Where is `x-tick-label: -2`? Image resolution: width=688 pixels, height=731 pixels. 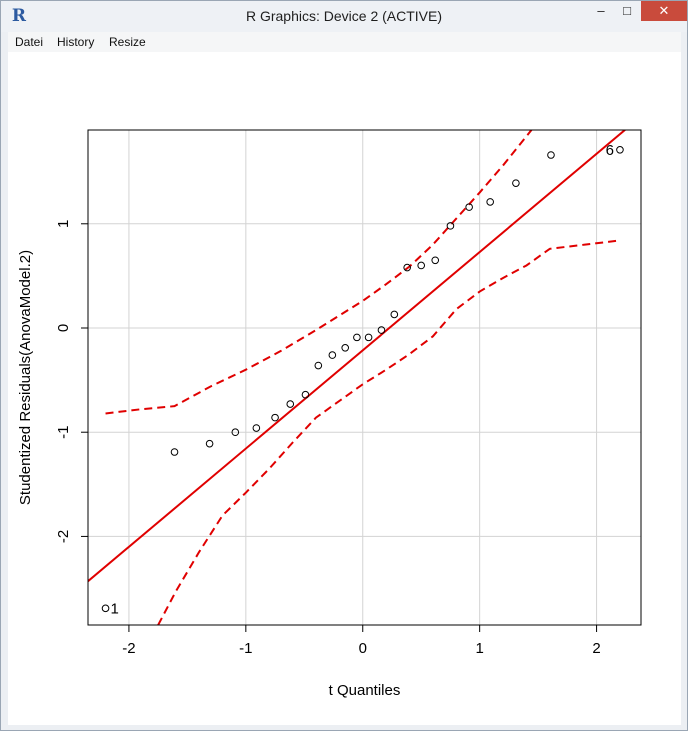 x-tick-label: -2 is located at coordinates (128, 648).